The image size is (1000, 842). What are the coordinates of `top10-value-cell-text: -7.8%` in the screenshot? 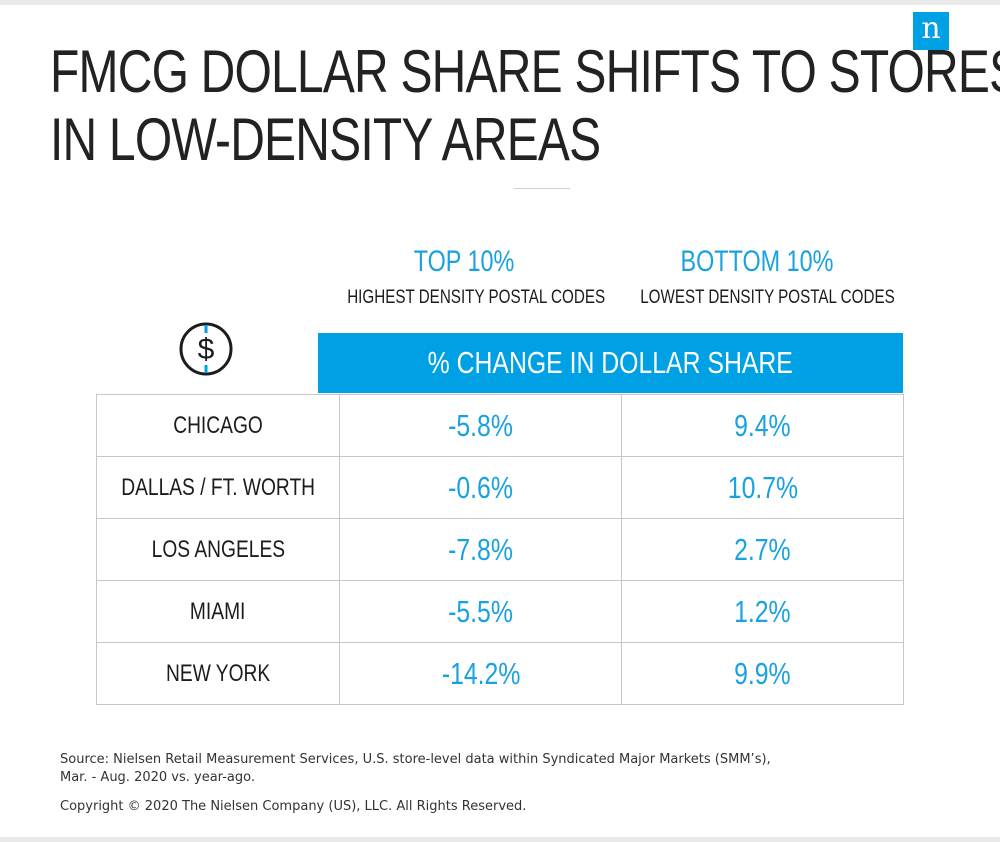 It's located at (481, 549).